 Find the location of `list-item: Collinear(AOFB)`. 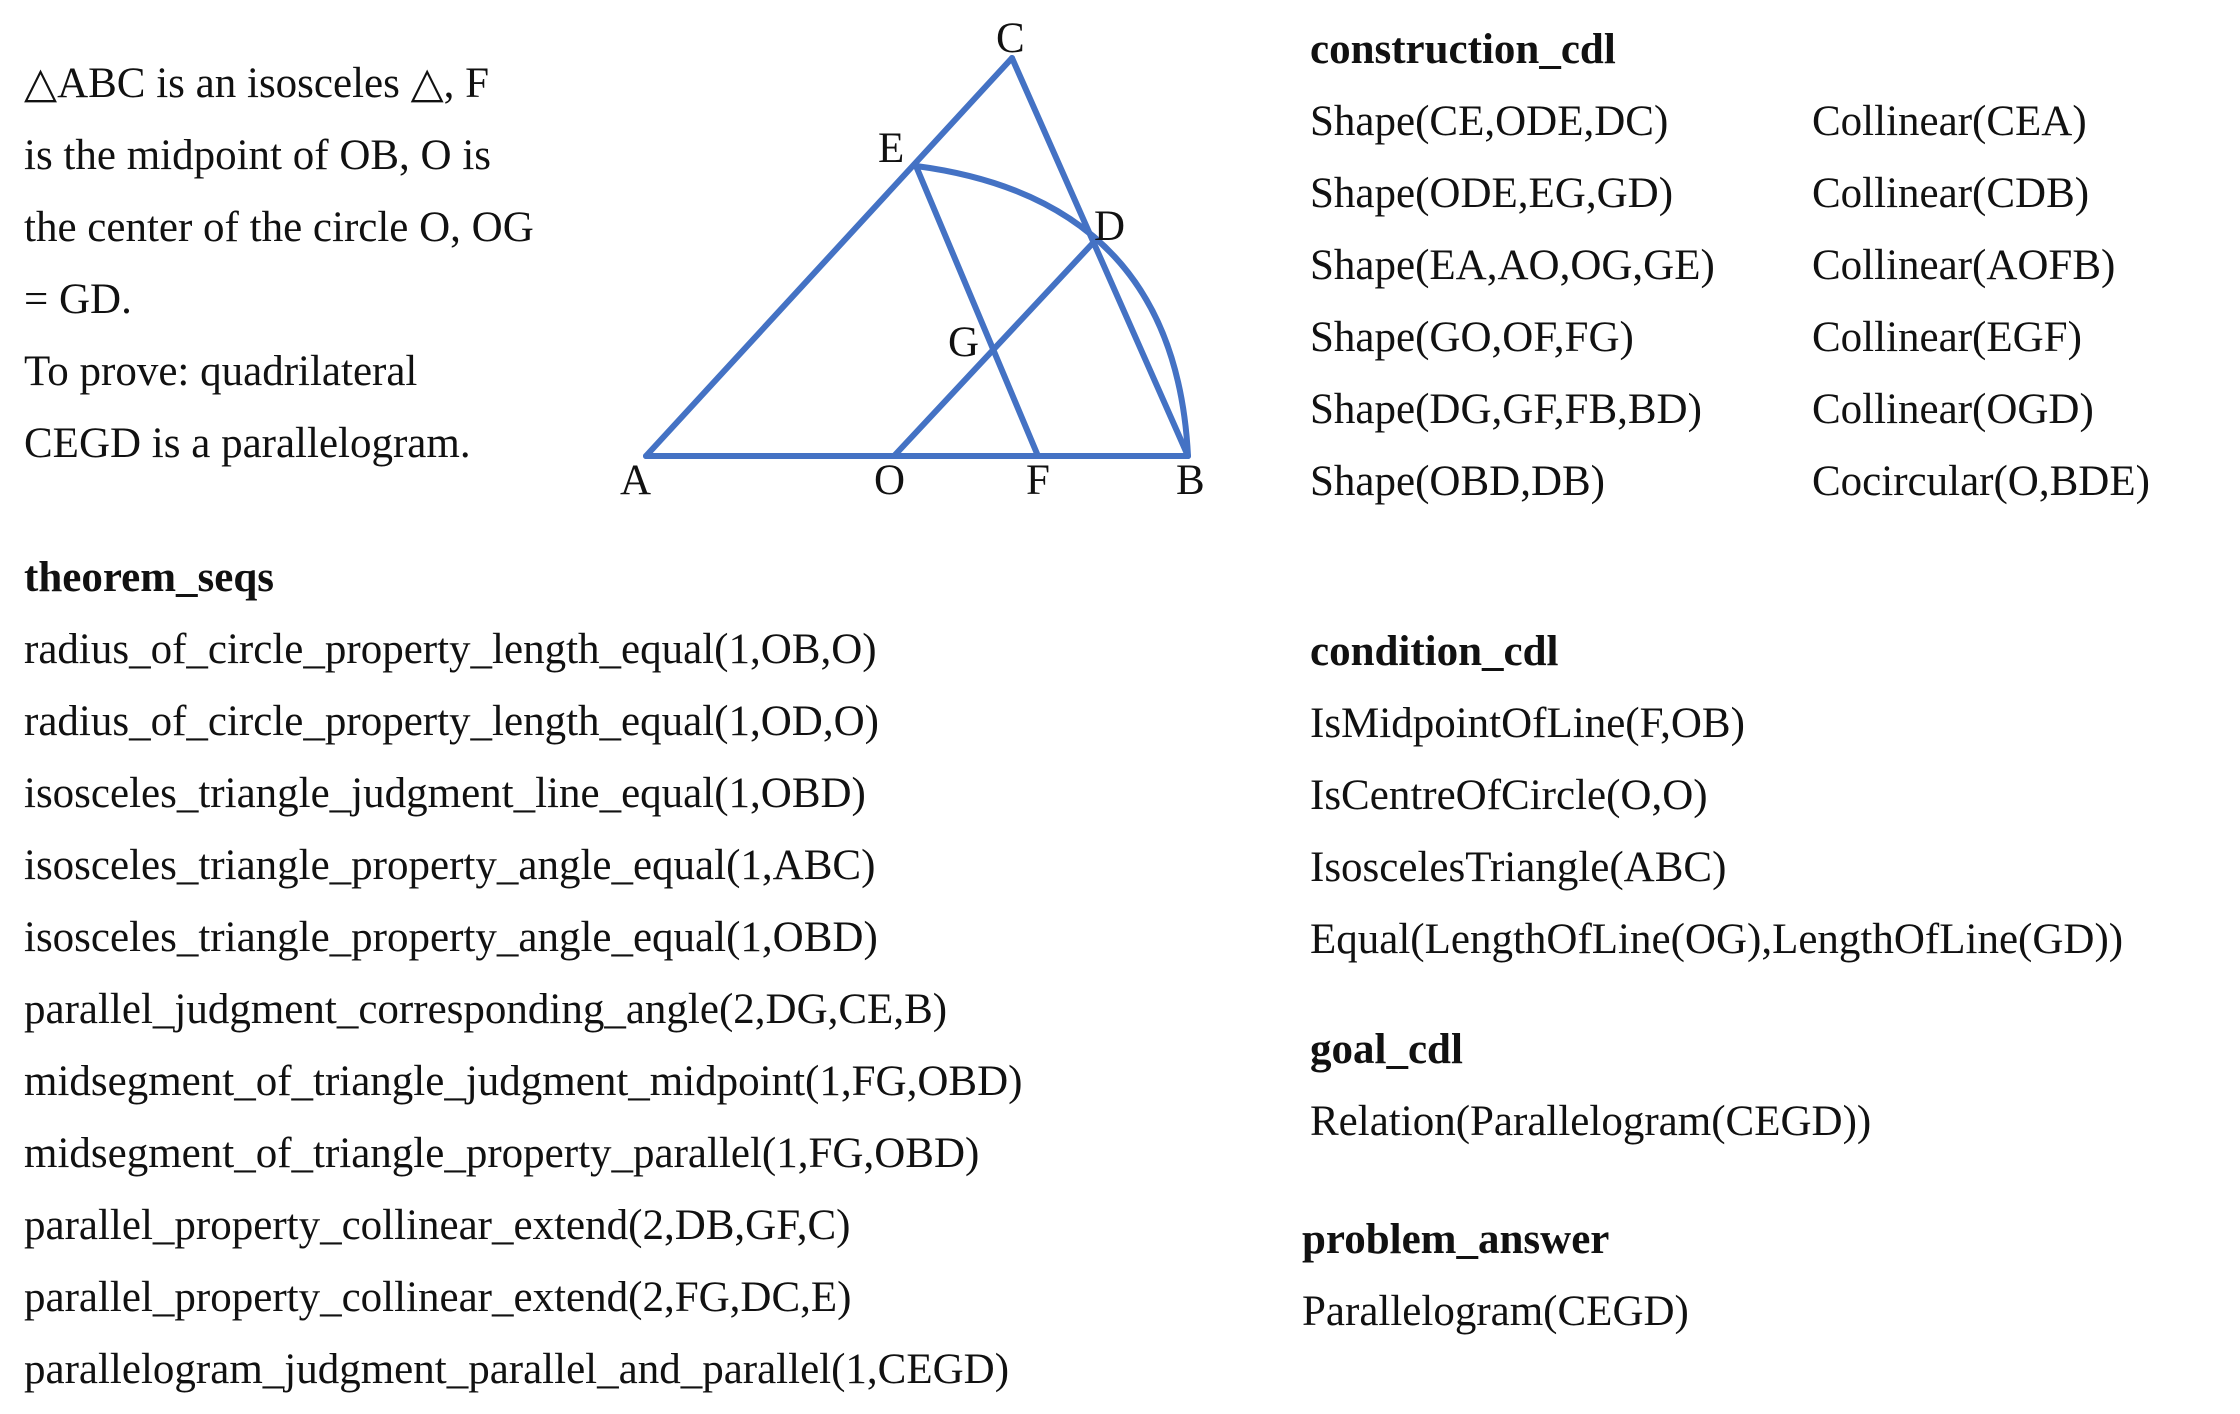

list-item: Collinear(AOFB) is located at coordinates (1964, 265).